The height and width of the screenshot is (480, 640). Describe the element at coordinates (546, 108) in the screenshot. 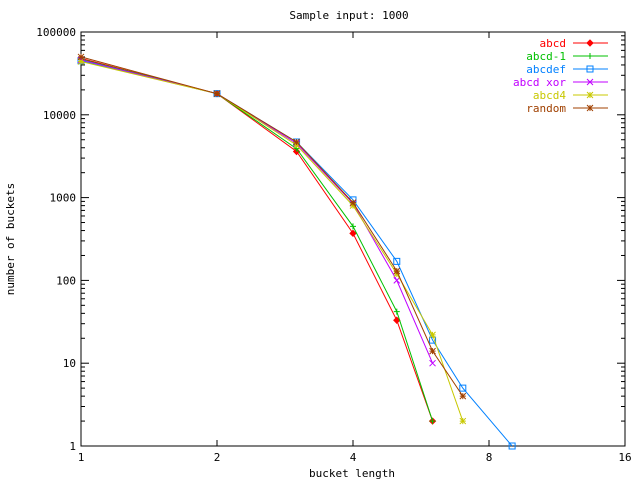

I see `legend-label: random` at that location.